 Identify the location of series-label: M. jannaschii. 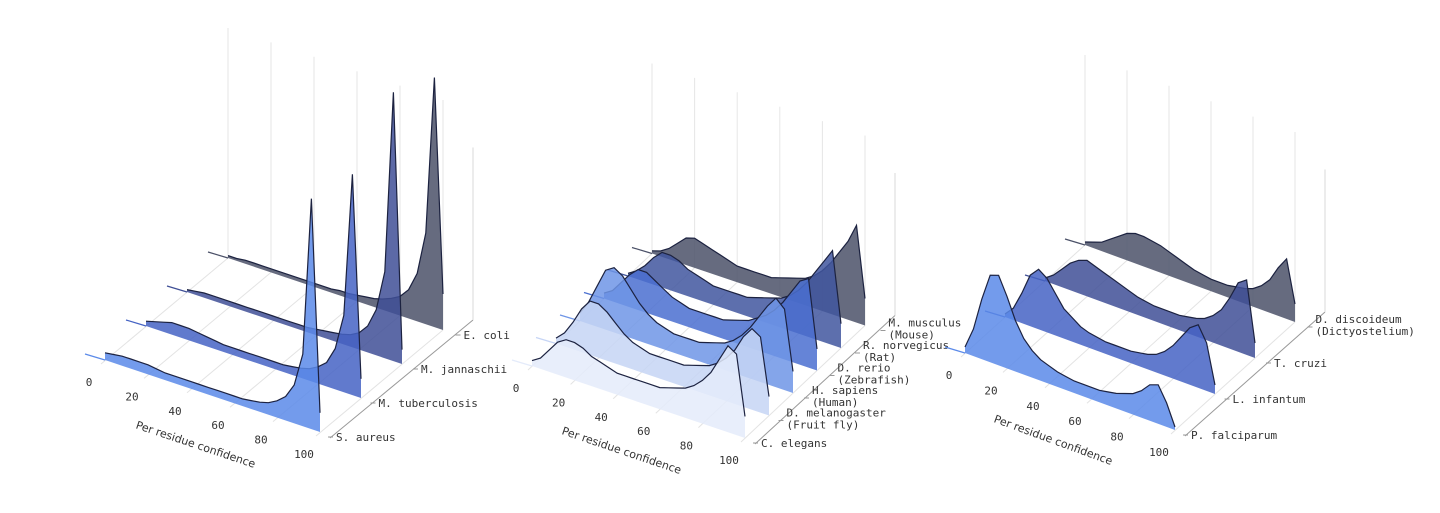
(464, 369).